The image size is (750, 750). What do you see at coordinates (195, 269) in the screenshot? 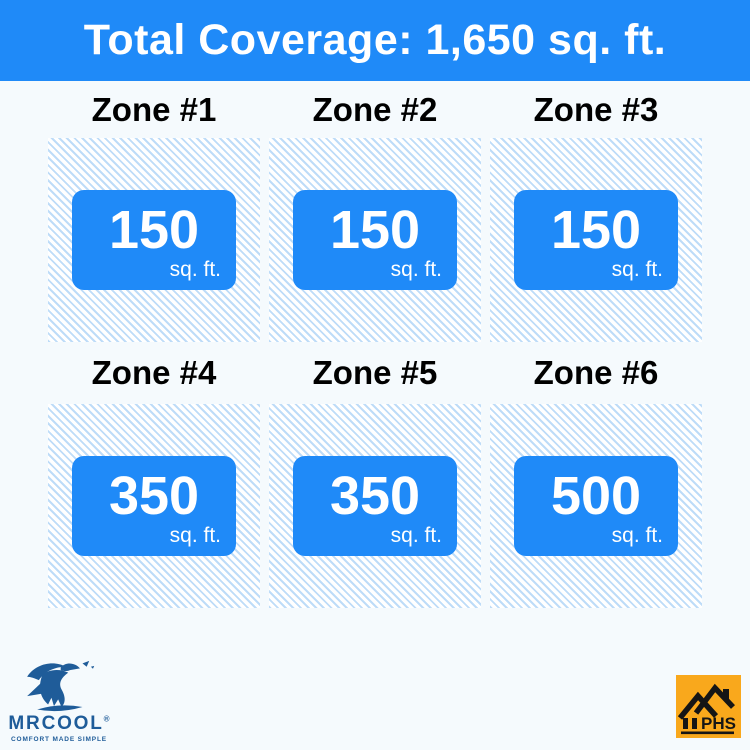
I see `zone-1-unit: sq. ft.` at bounding box center [195, 269].